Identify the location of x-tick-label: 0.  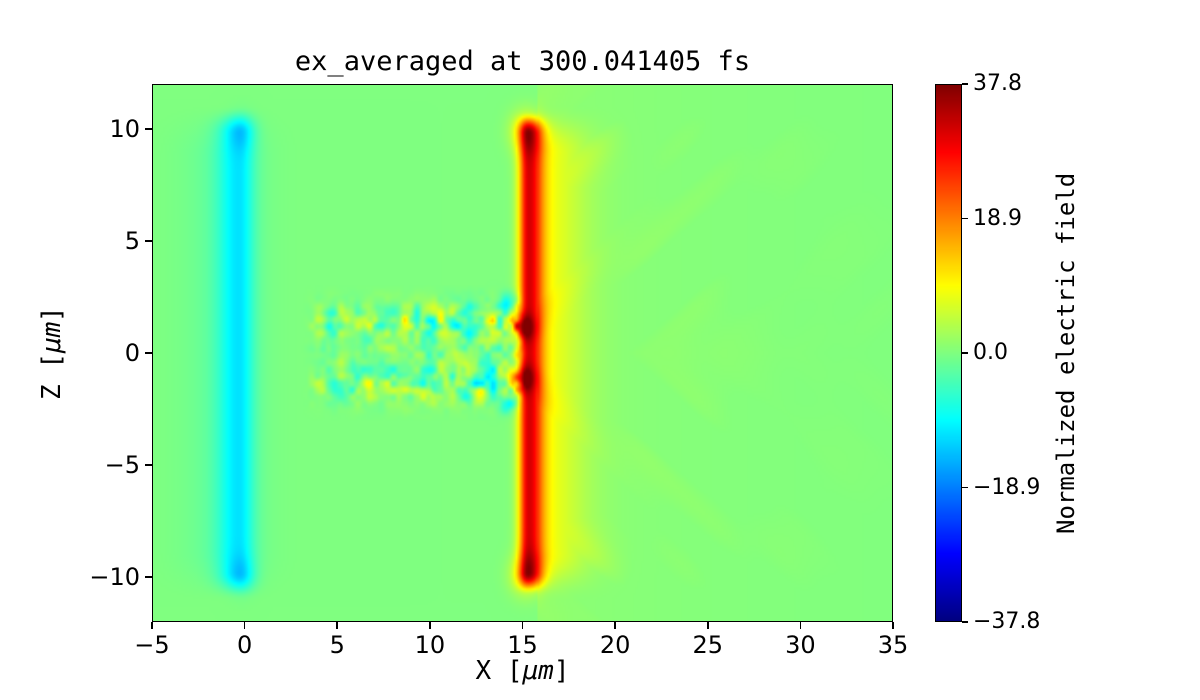
(244, 645).